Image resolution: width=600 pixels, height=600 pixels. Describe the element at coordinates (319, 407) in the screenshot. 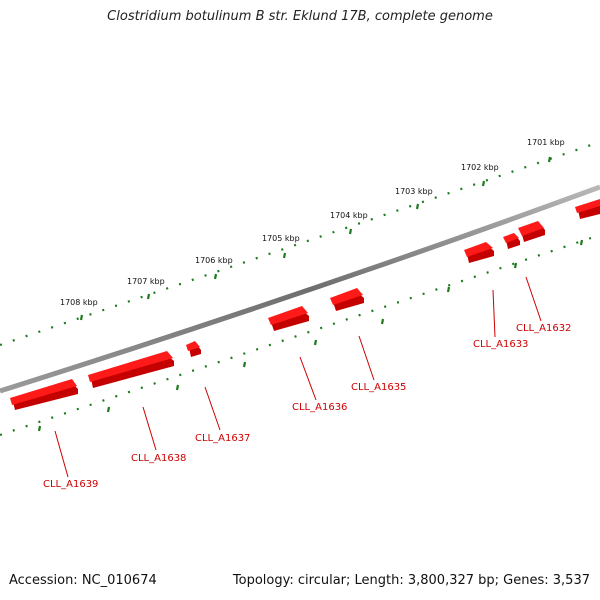

I see `gene-label-cll-a1636: CLL_A1636` at that location.